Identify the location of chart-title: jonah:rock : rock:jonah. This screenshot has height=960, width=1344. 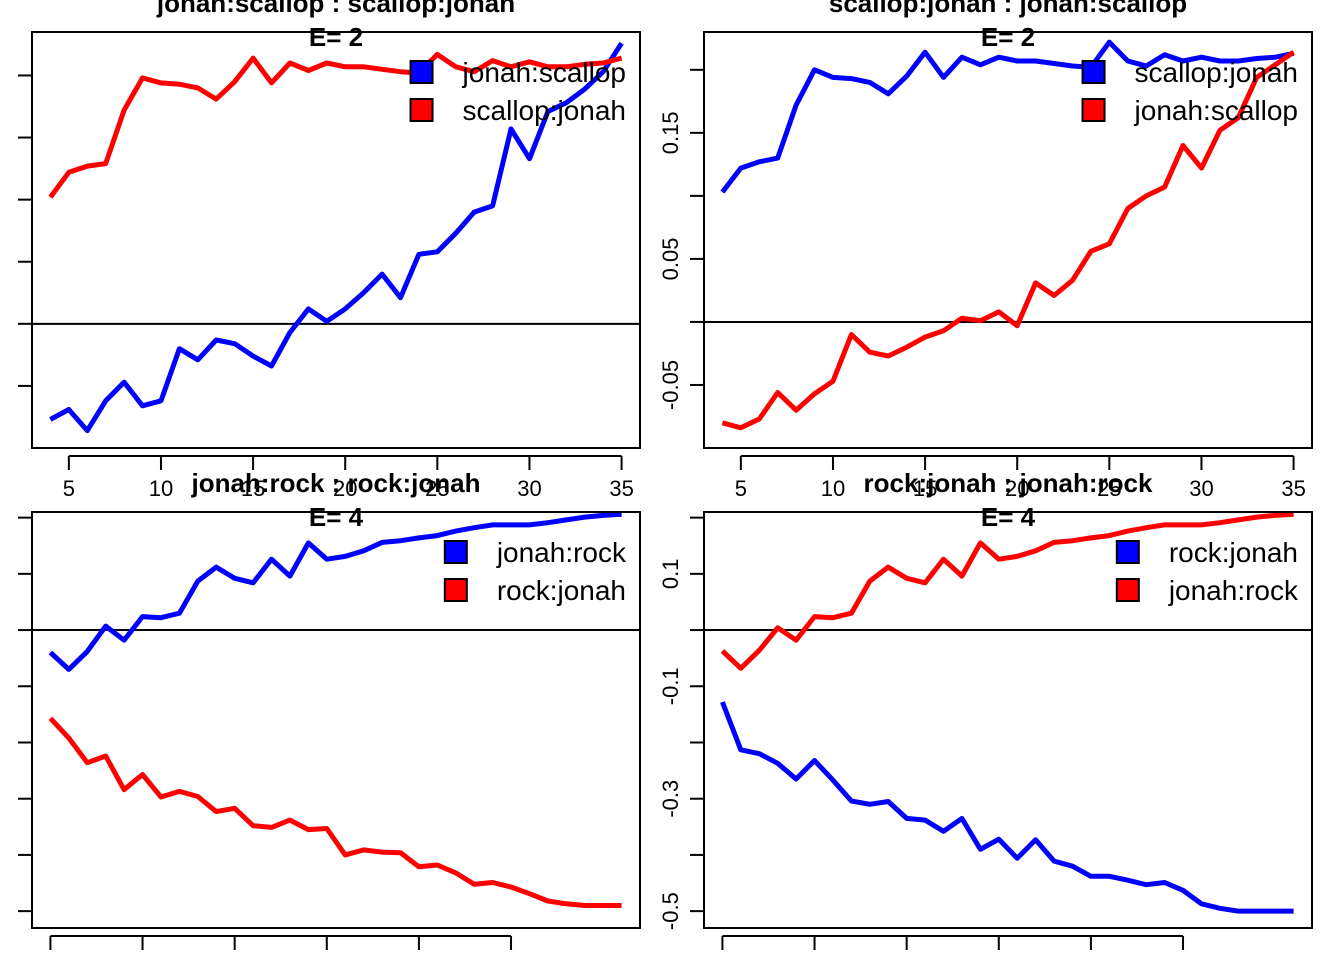
(336, 483).